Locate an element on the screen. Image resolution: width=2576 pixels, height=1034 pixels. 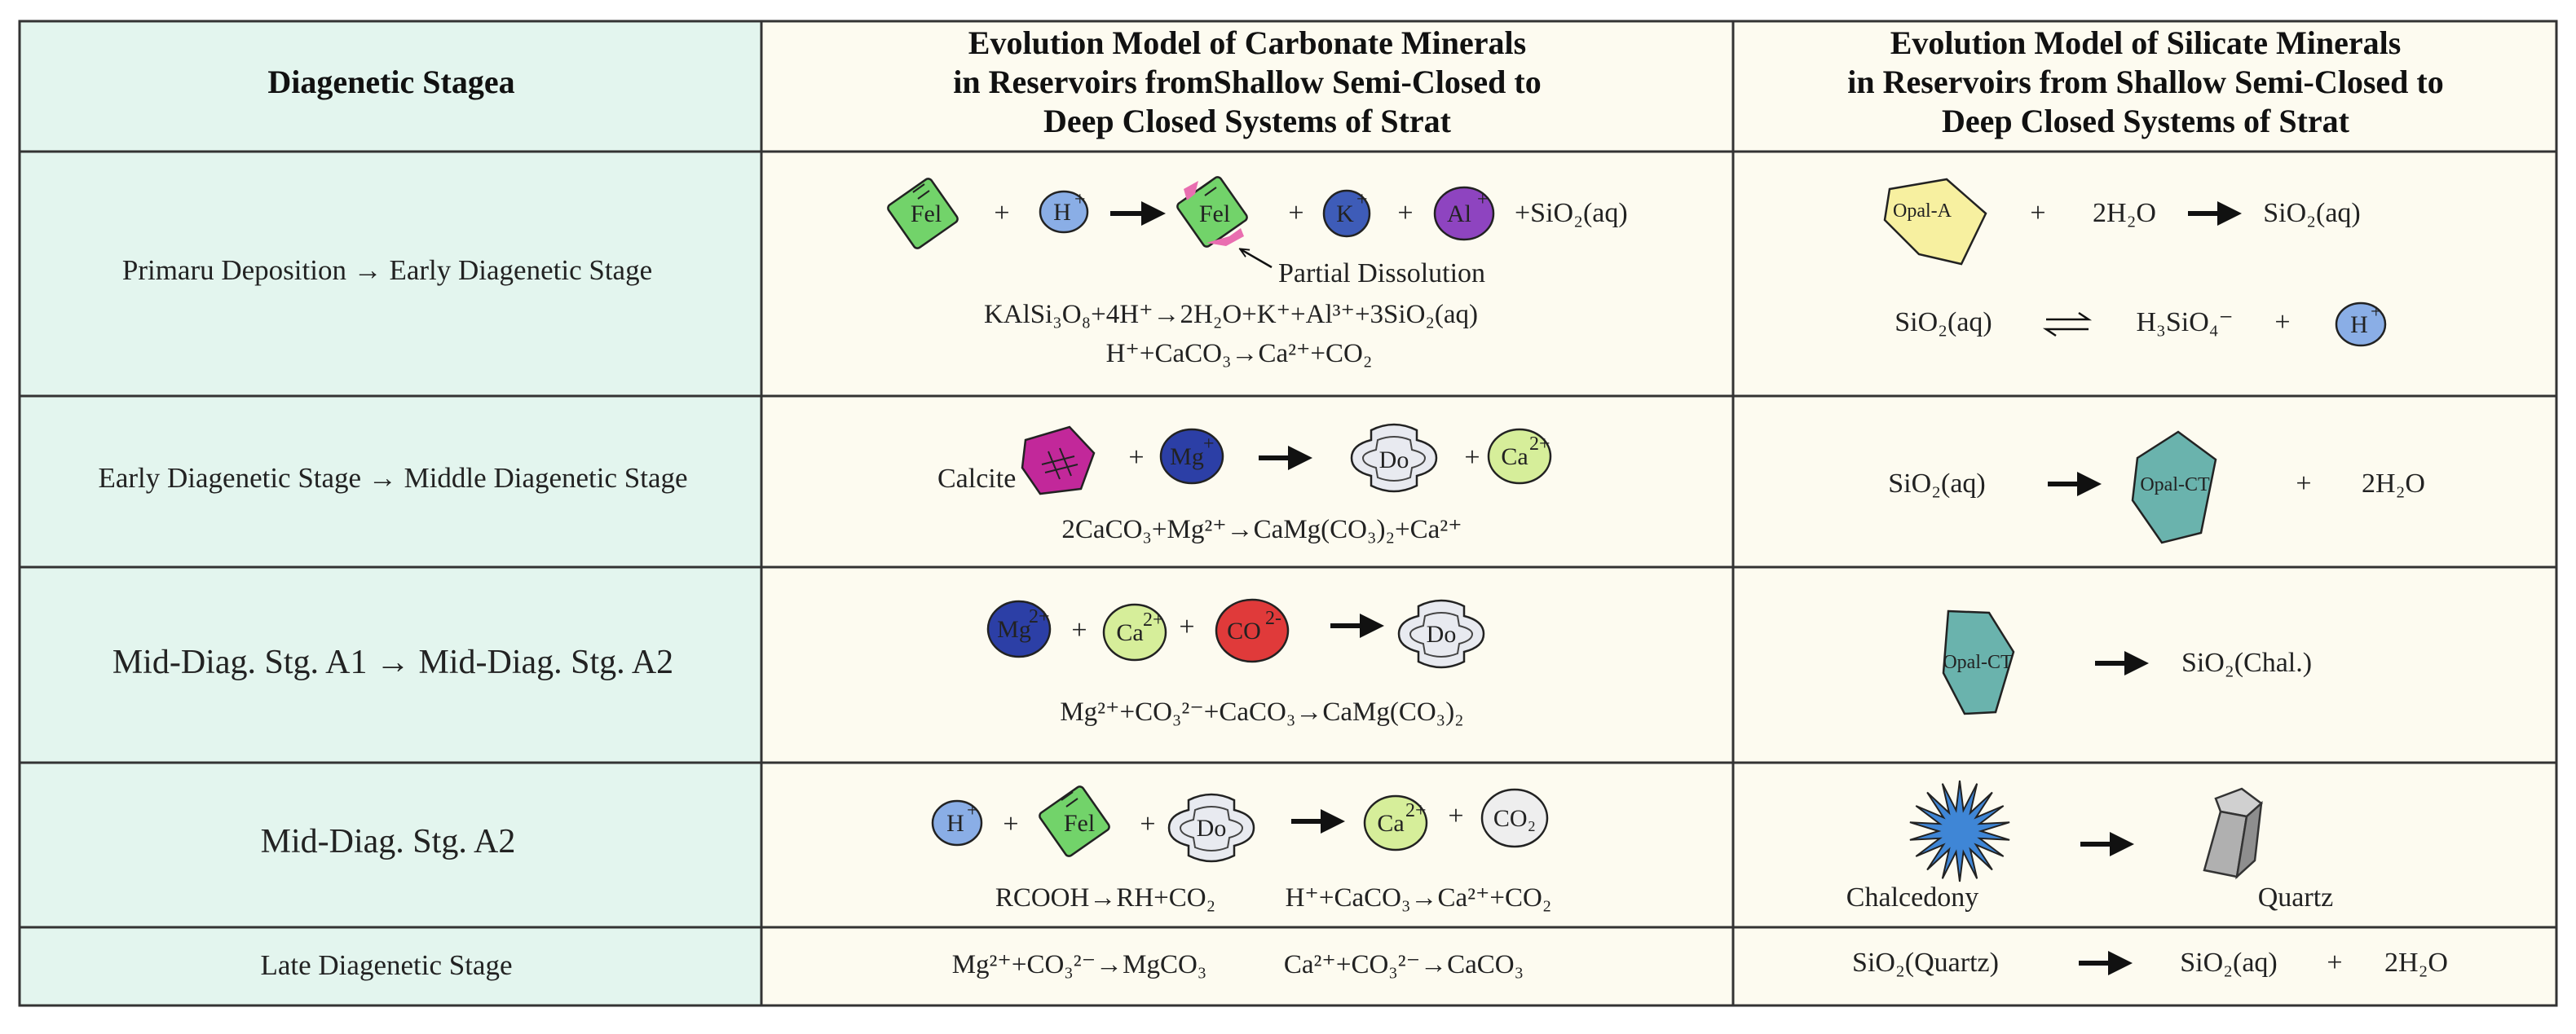
co2-molecule: CO₂ is located at coordinates (1514, 818).